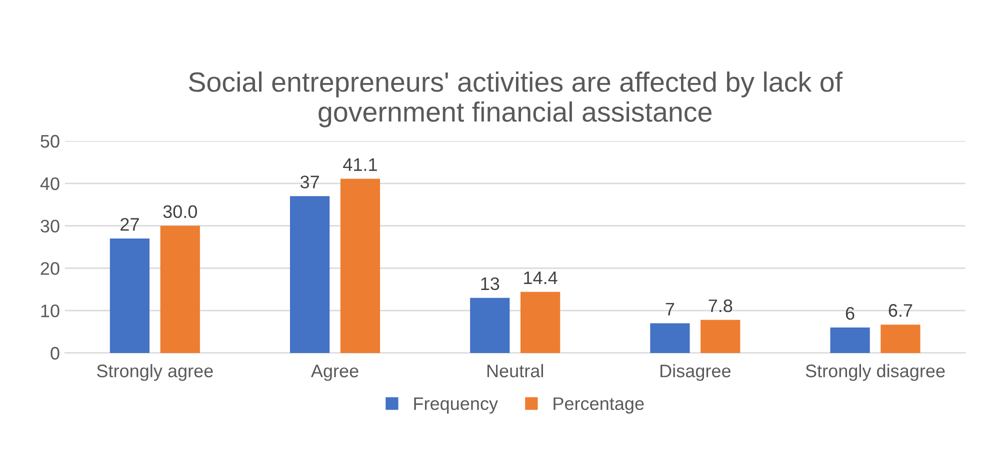 The height and width of the screenshot is (470, 983). What do you see at coordinates (50, 268) in the screenshot?
I see `y-tick-label: 20` at bounding box center [50, 268].